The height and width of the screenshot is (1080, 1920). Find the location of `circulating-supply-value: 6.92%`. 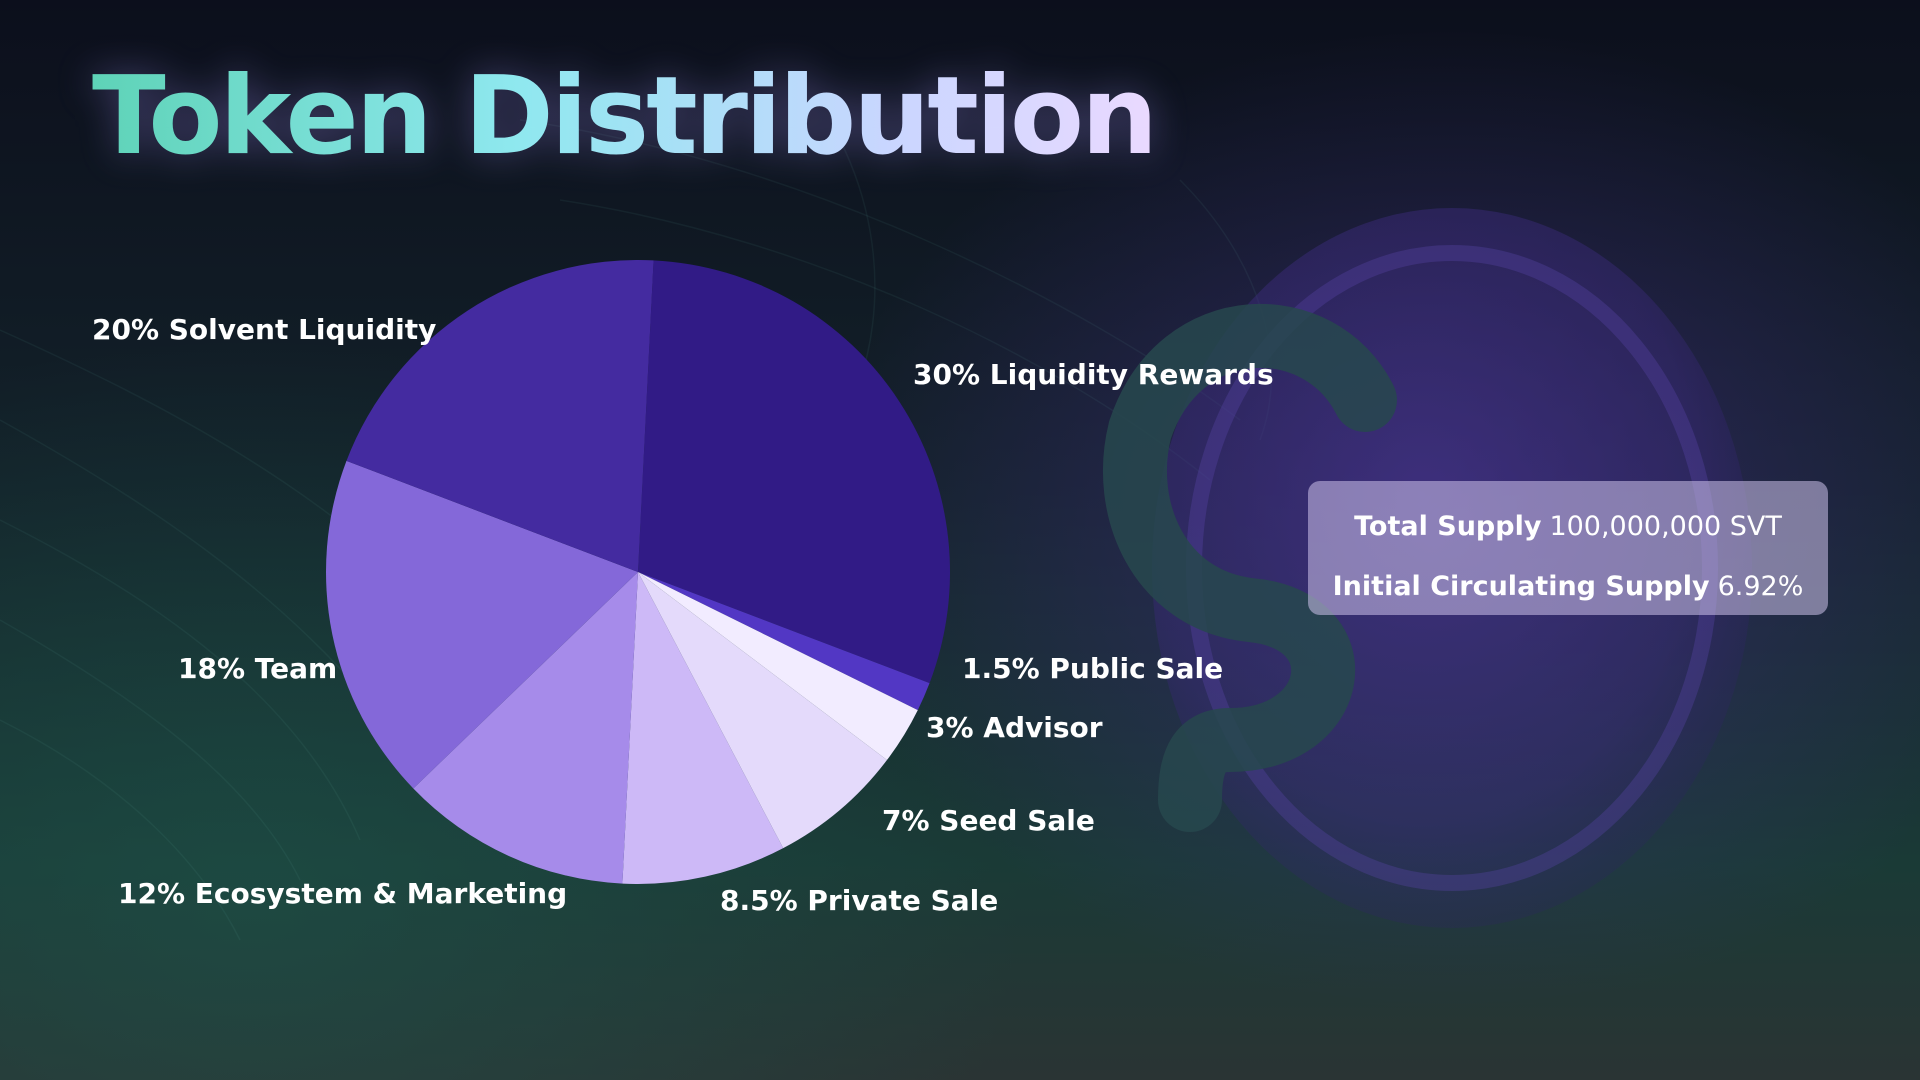

circulating-supply-value: 6.92% is located at coordinates (1760, 586).